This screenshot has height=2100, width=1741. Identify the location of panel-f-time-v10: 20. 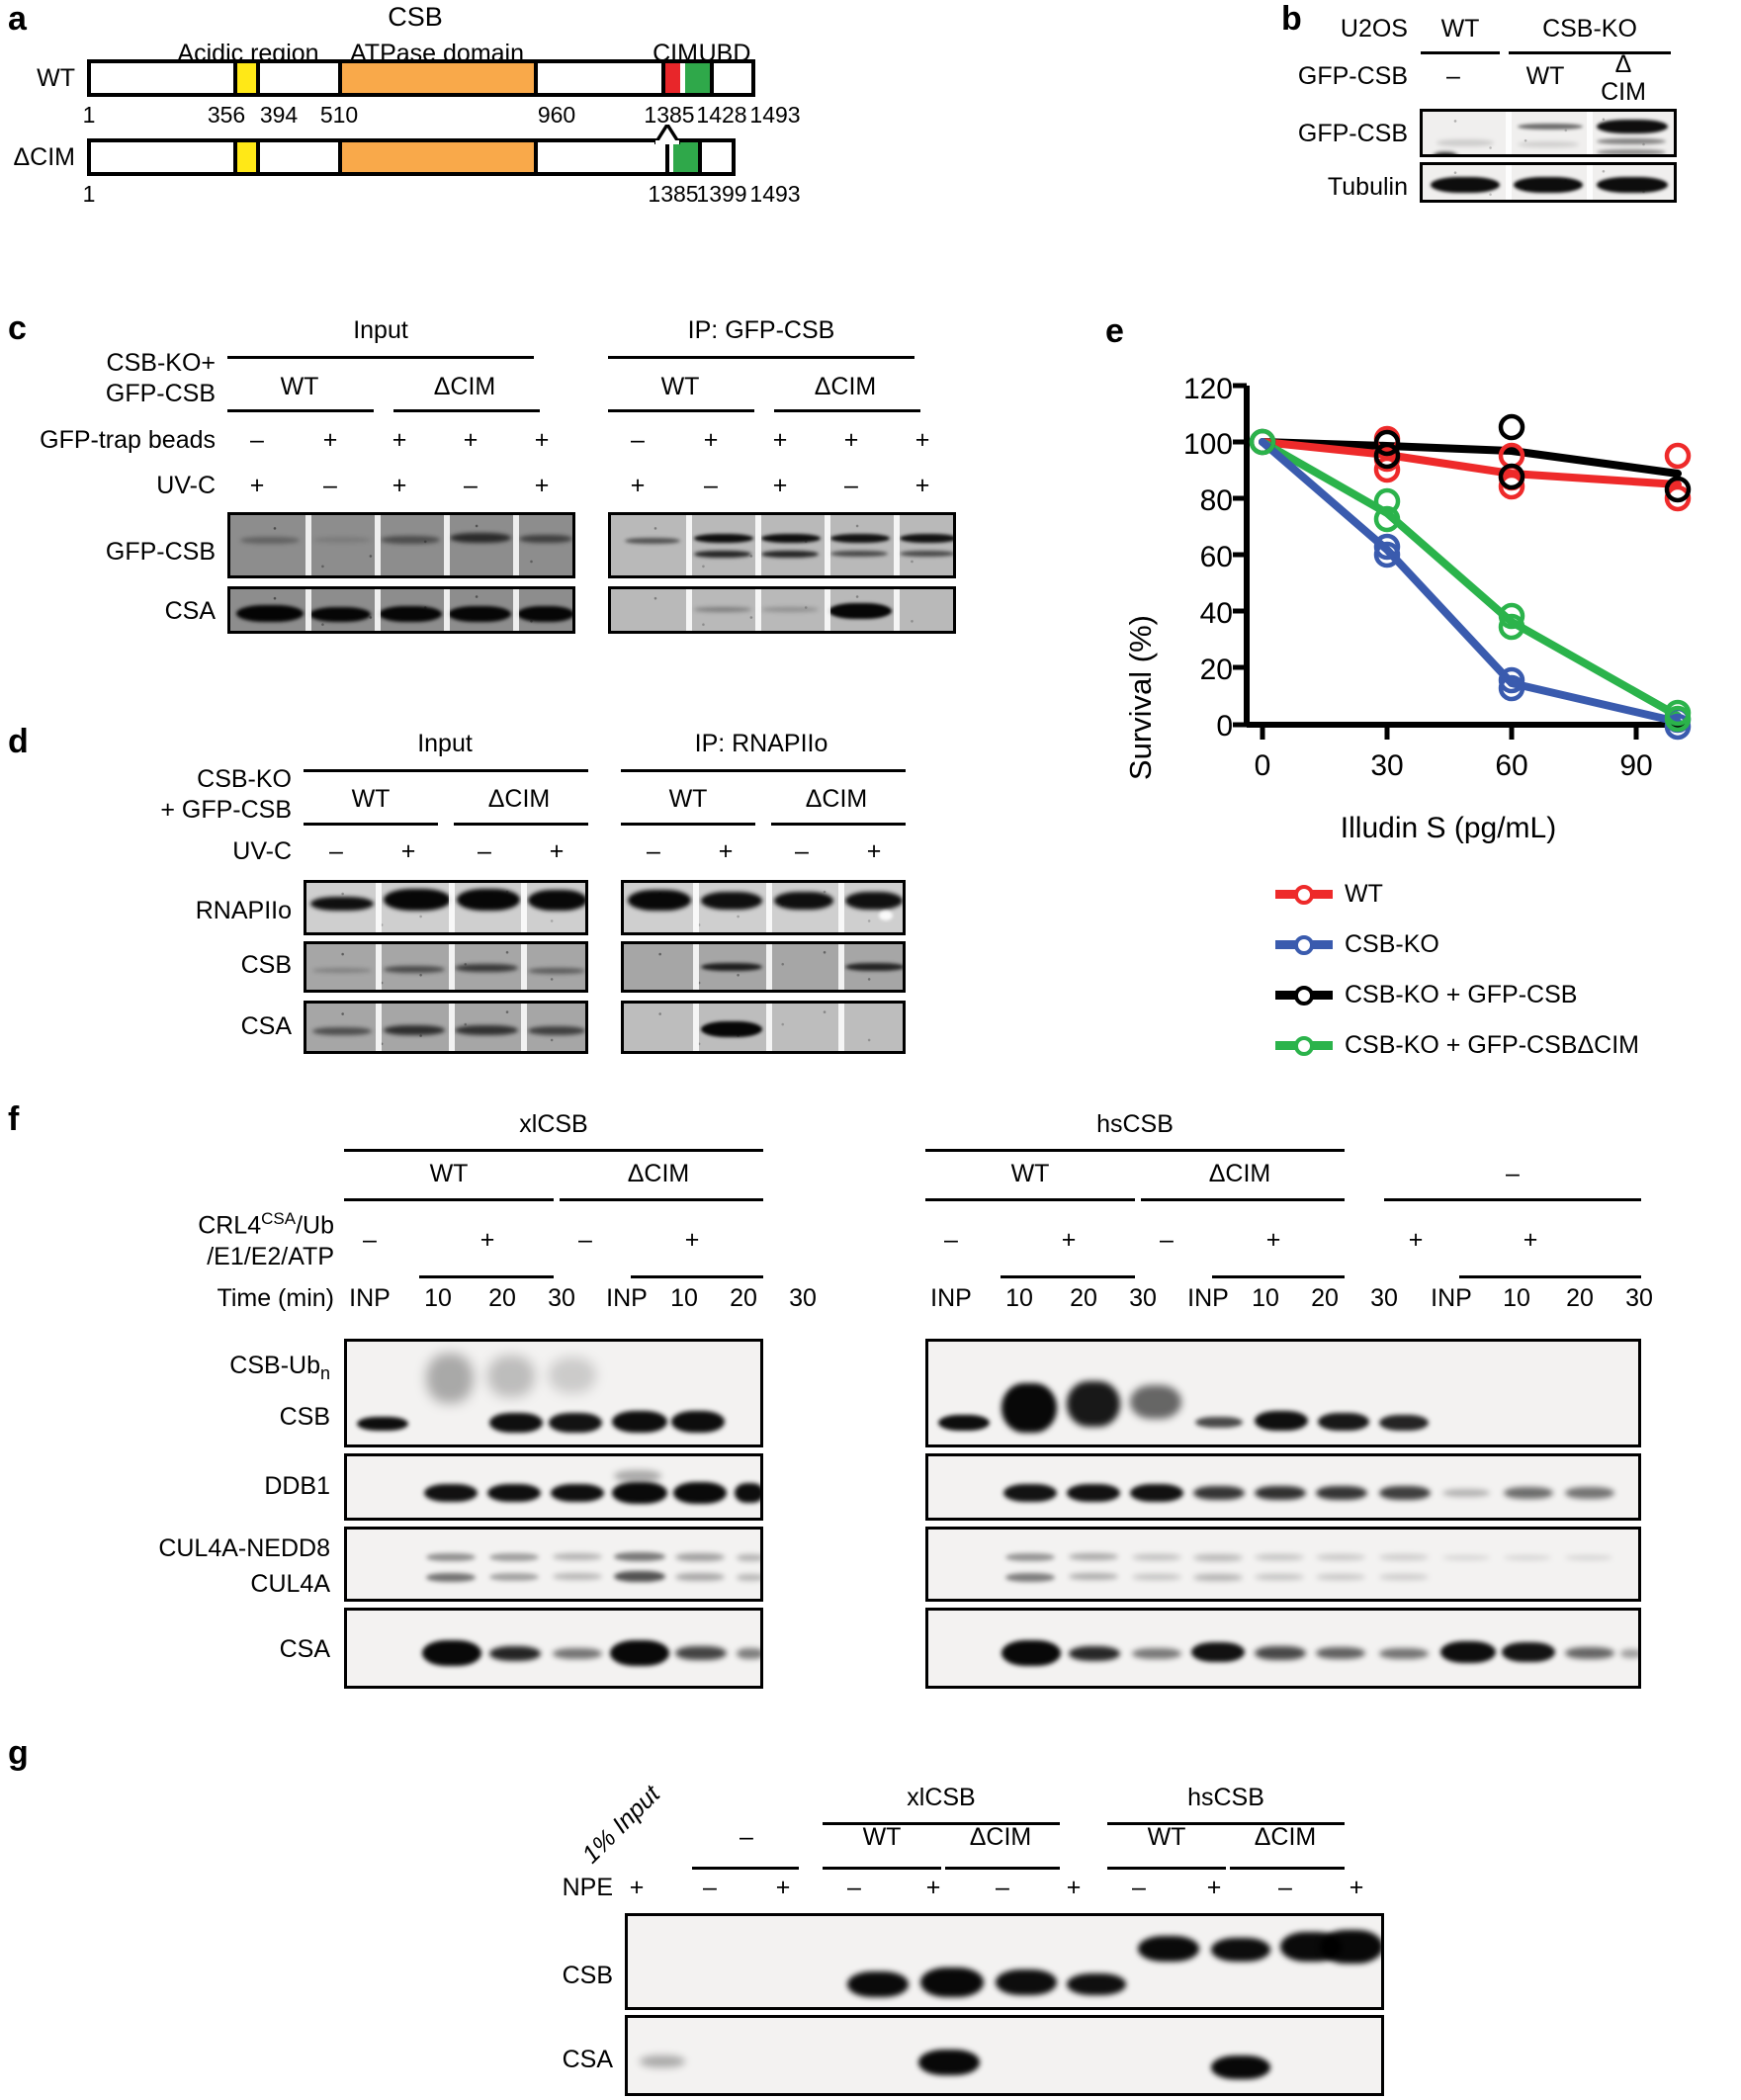
(1083, 1298).